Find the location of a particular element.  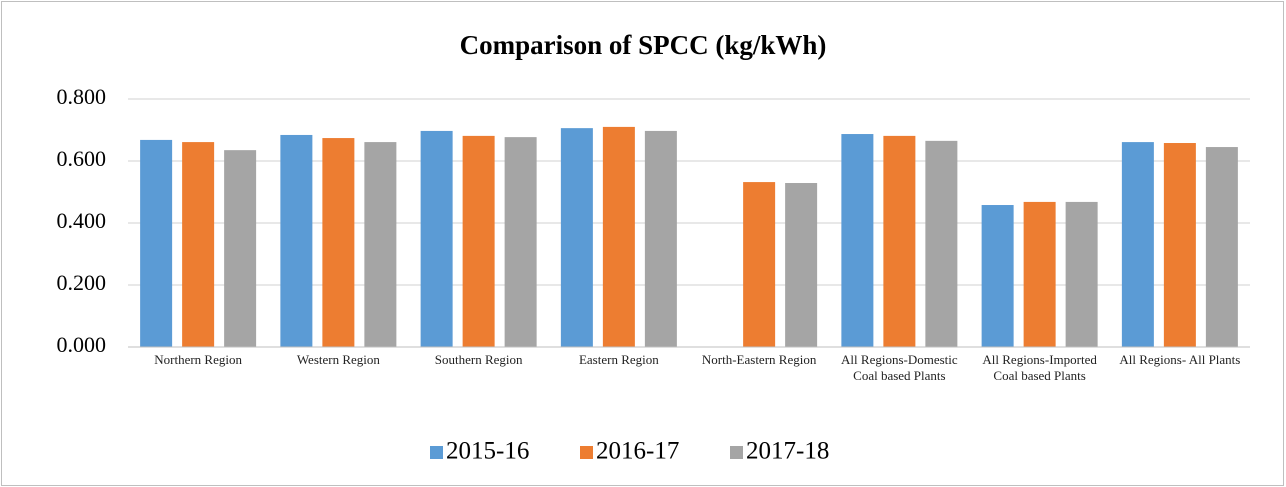

x-tick-label: North-Eastern Region is located at coordinates (759, 359).